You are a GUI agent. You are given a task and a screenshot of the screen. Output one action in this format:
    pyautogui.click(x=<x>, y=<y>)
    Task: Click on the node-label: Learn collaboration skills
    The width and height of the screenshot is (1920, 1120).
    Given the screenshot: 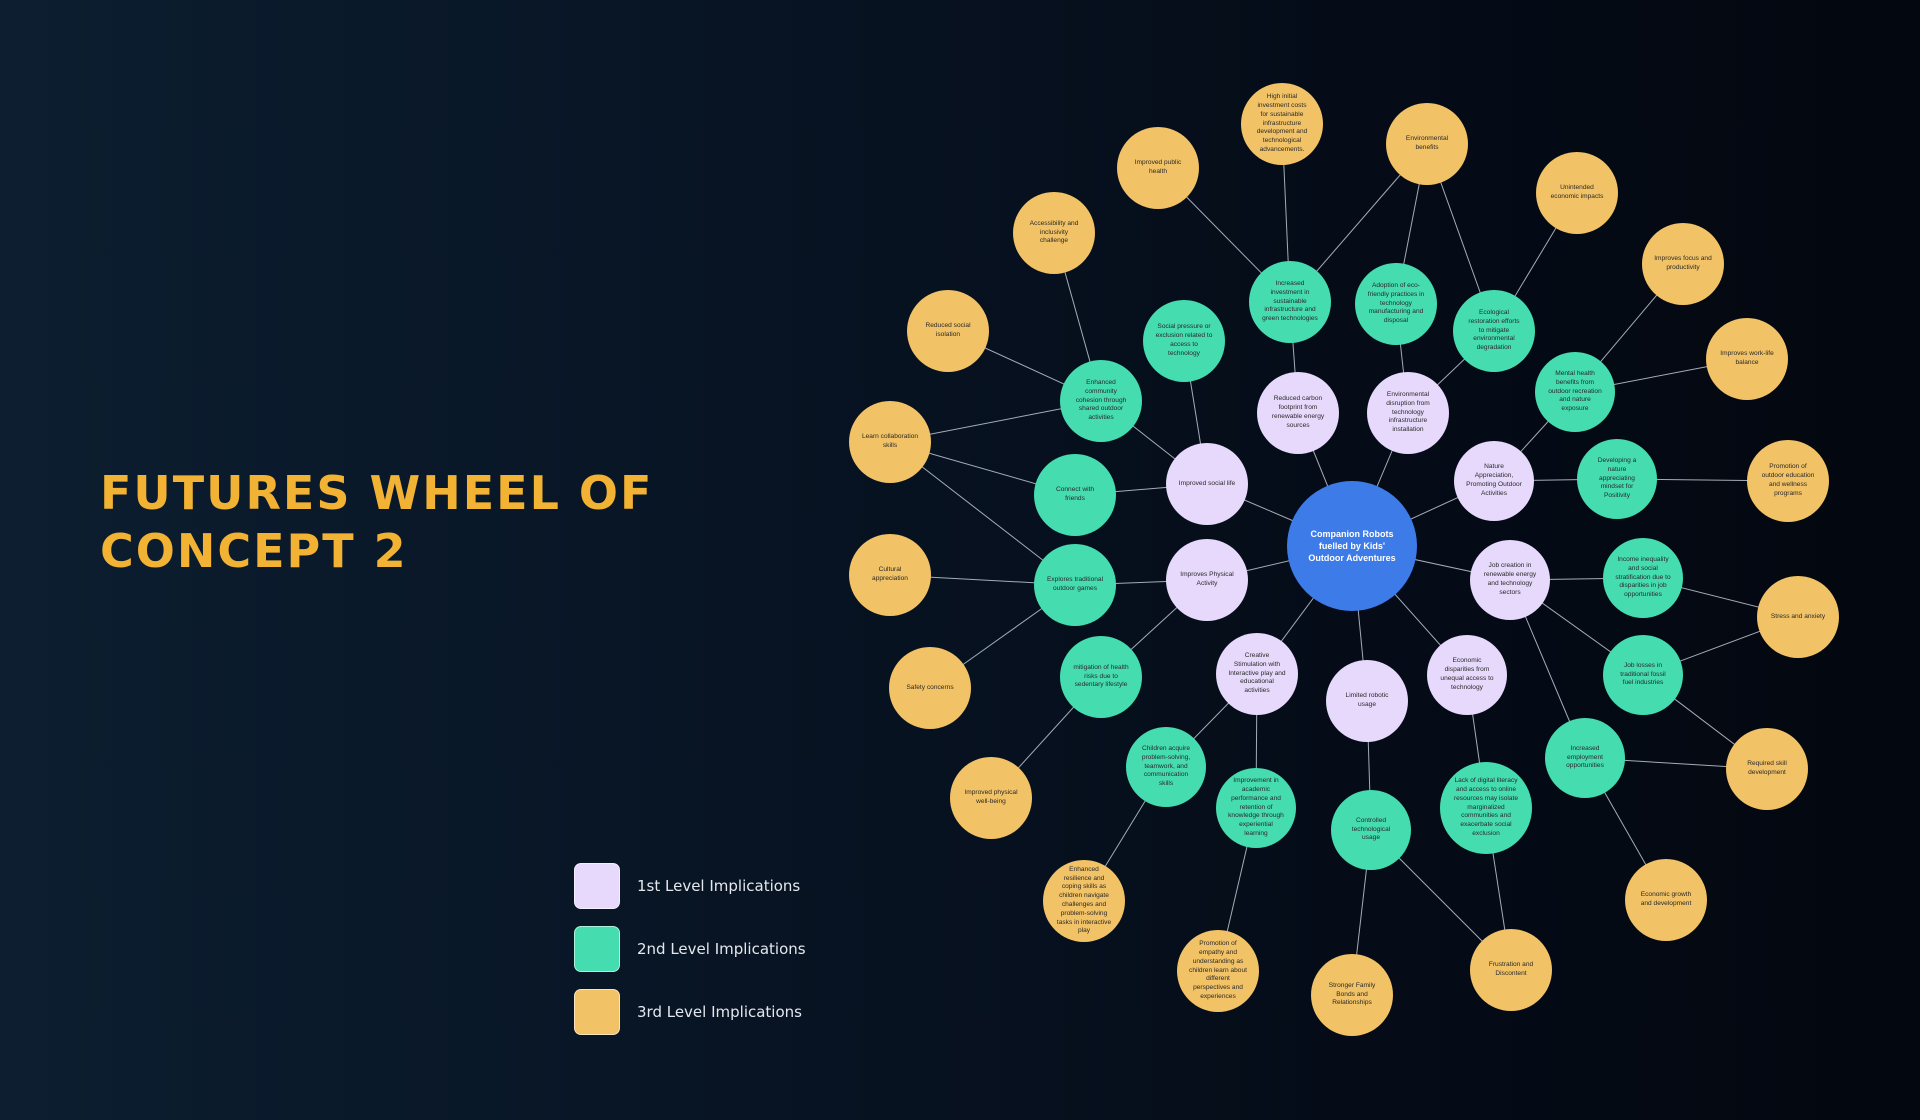 What is the action you would take?
    pyautogui.click(x=890, y=441)
    